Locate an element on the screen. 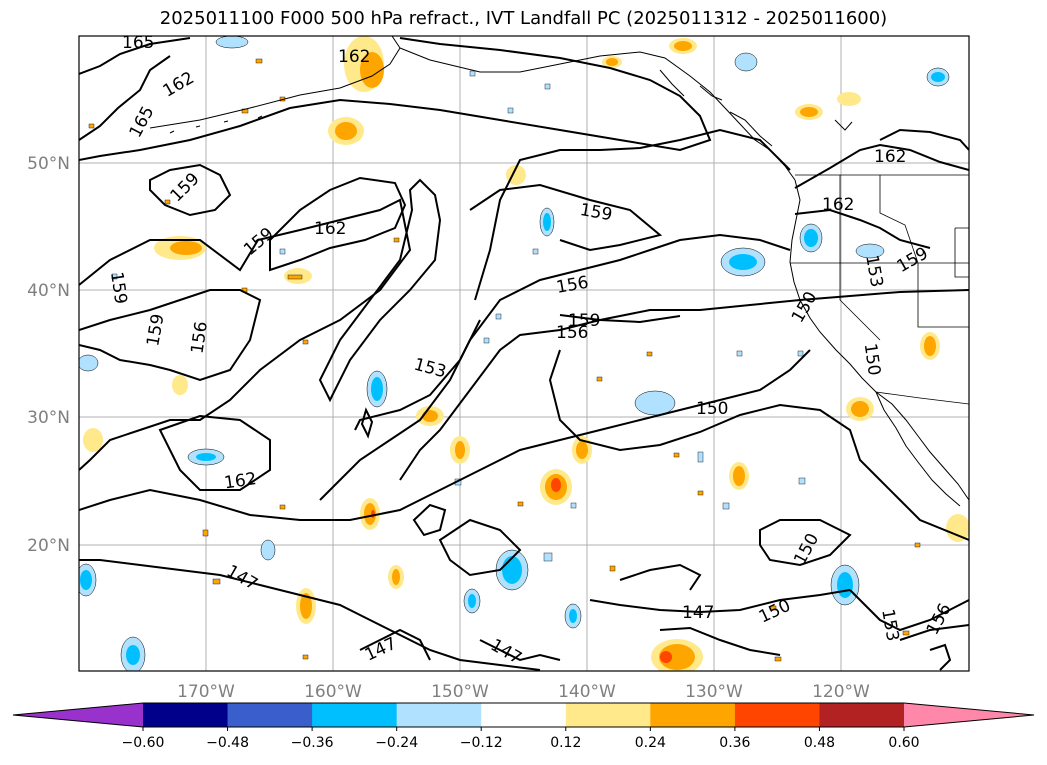 This screenshot has width=1047, height=765. coast-alaska-gulf is located at coordinates (597, 114).